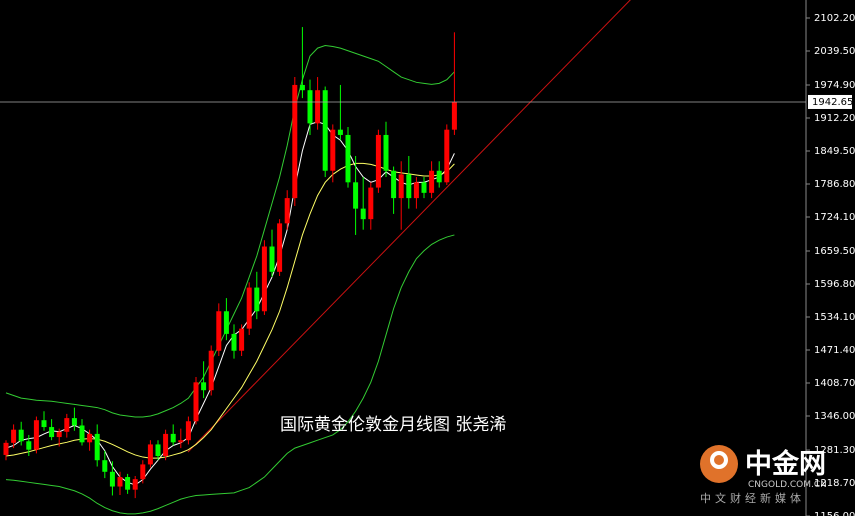 The height and width of the screenshot is (516, 855). I want to click on logo: 中金网 CNGOLD.COM.CN 中文财经新媒体, so click(763, 475).